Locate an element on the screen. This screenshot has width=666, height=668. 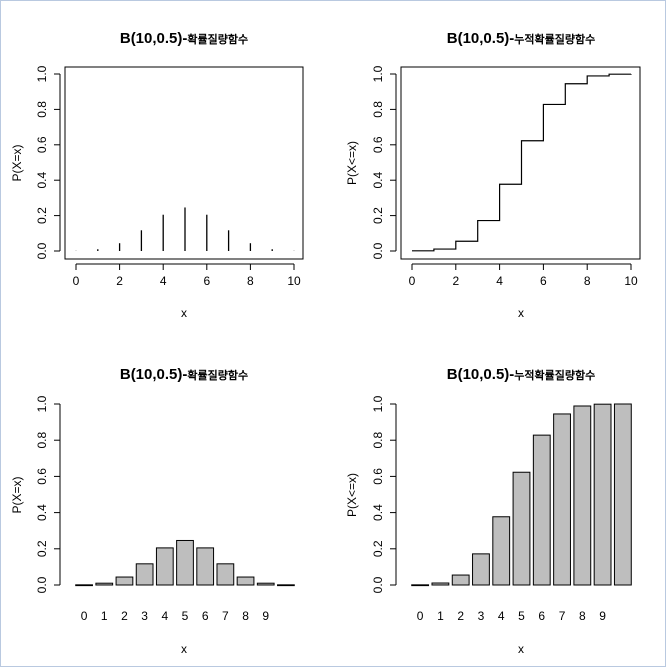
cdf-step-line is located at coordinates (522, 162).